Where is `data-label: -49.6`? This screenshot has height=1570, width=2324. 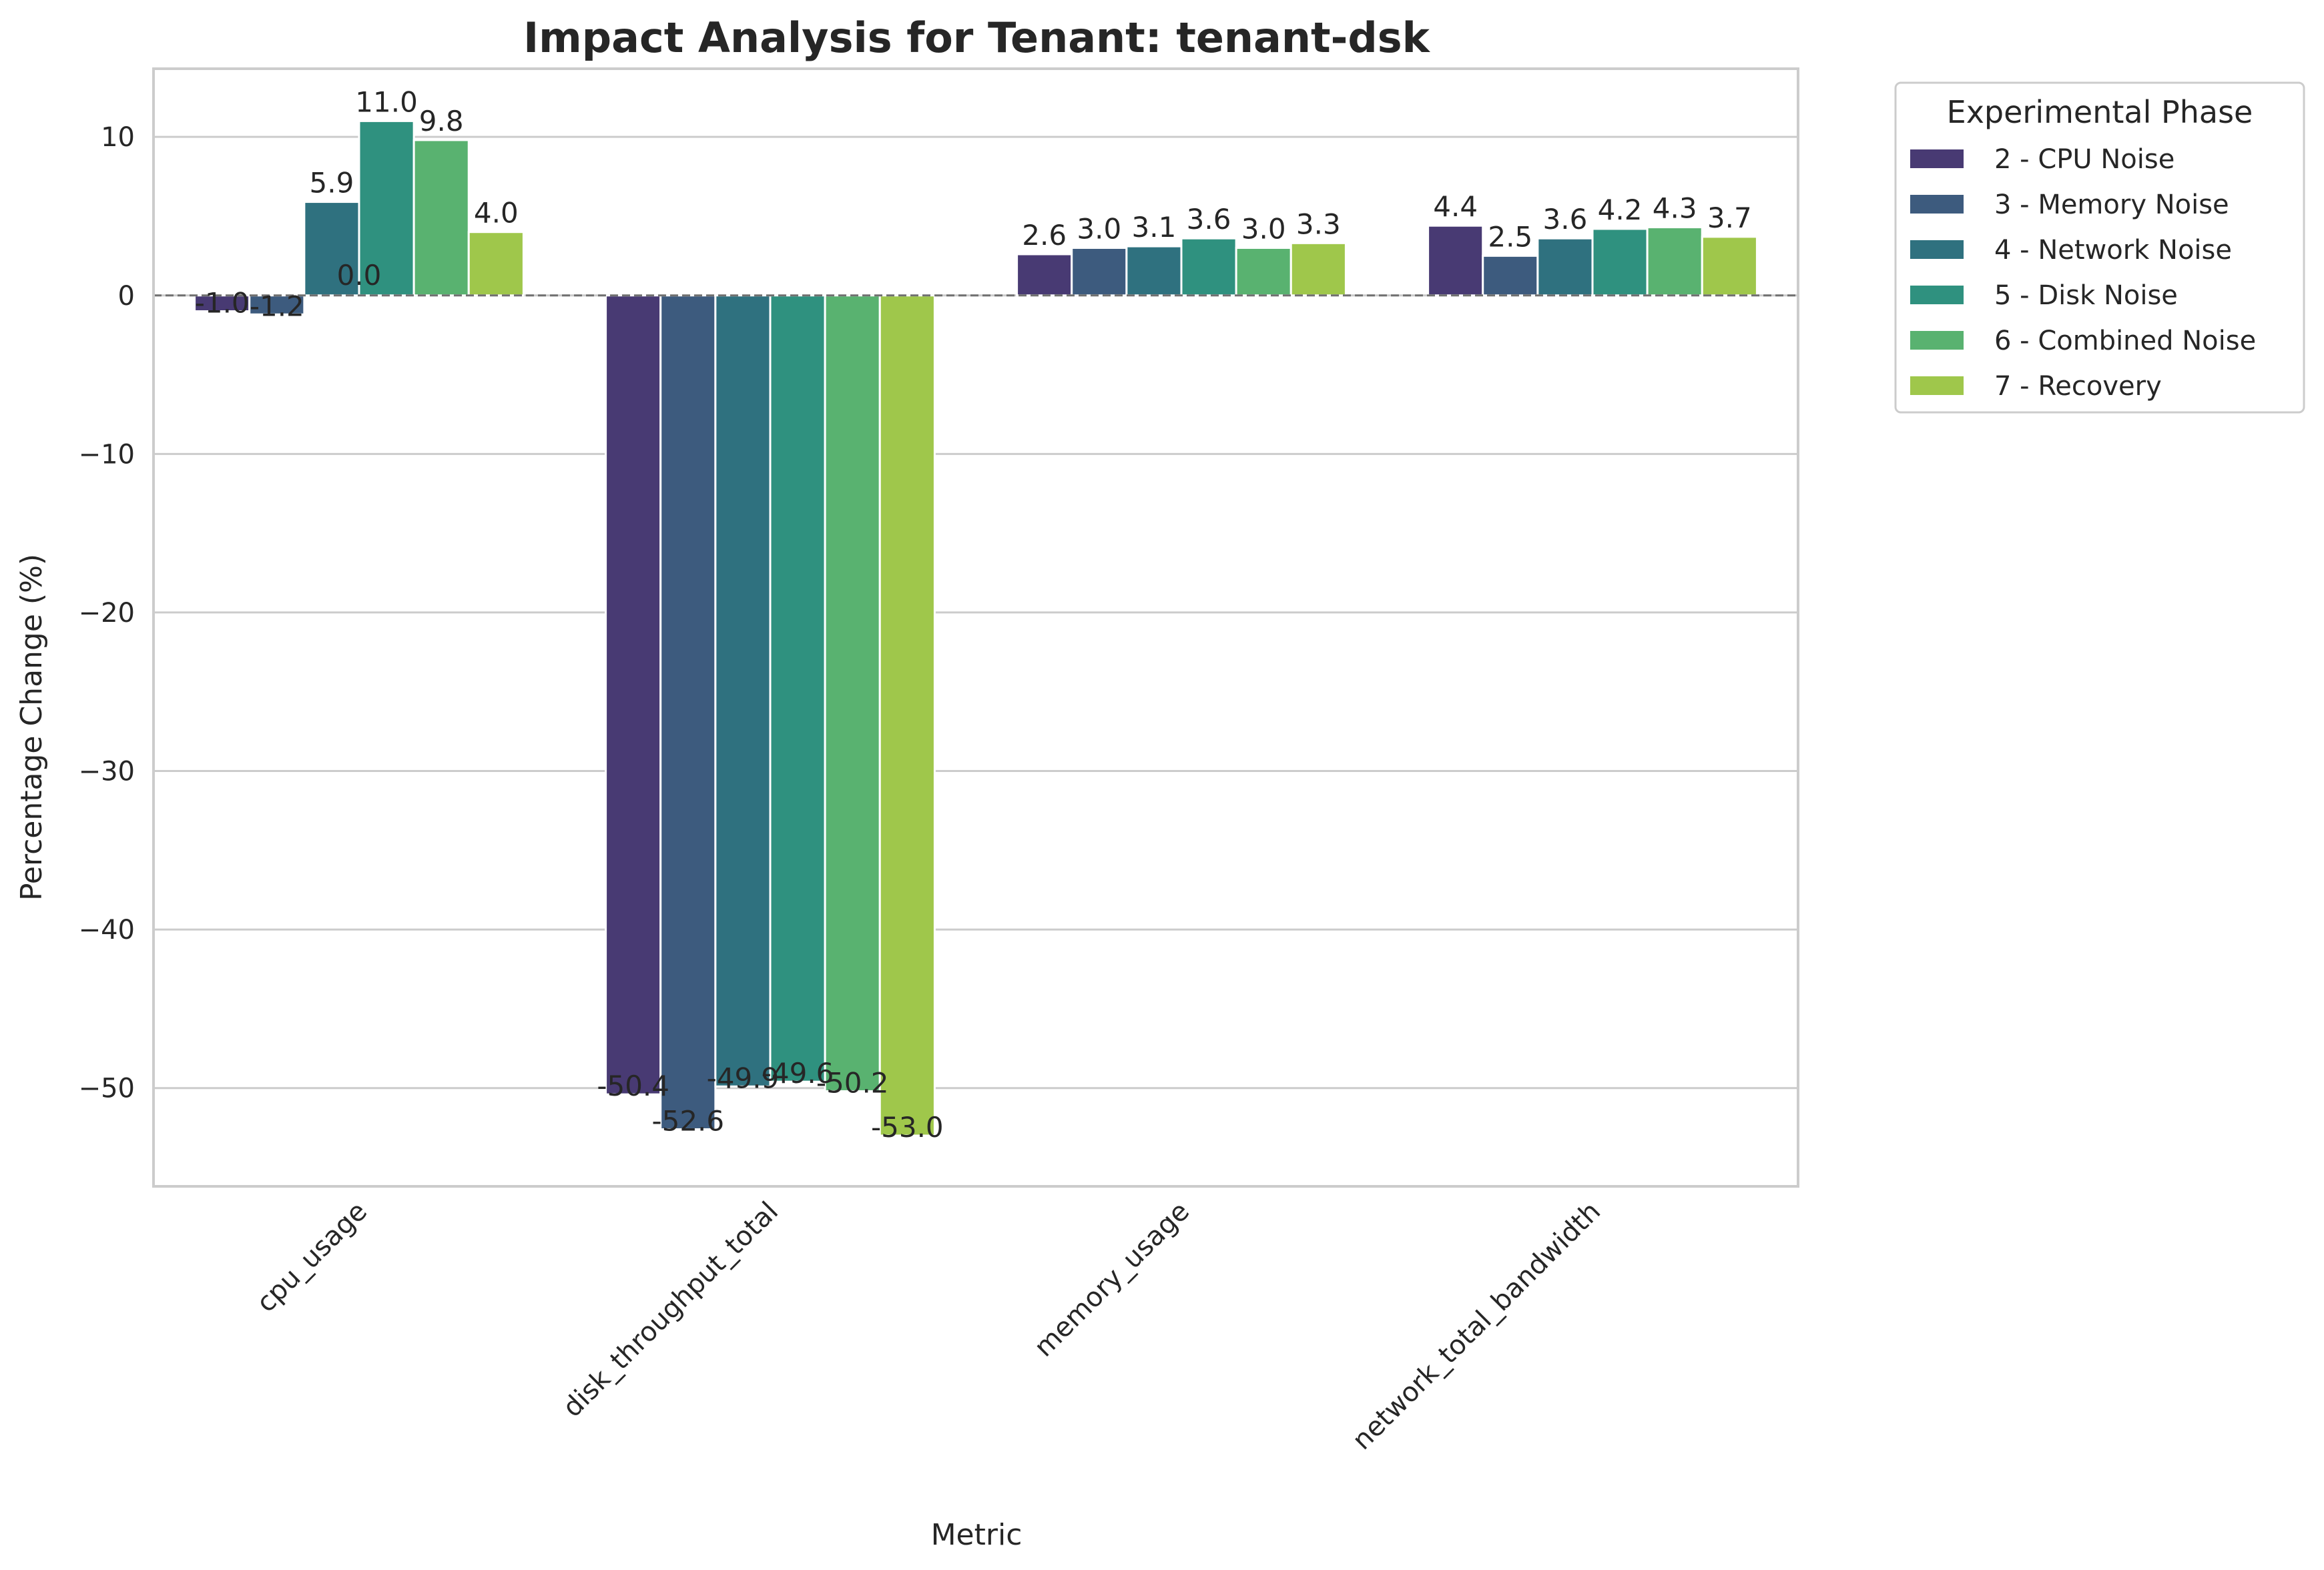 data-label: -49.6 is located at coordinates (798, 1073).